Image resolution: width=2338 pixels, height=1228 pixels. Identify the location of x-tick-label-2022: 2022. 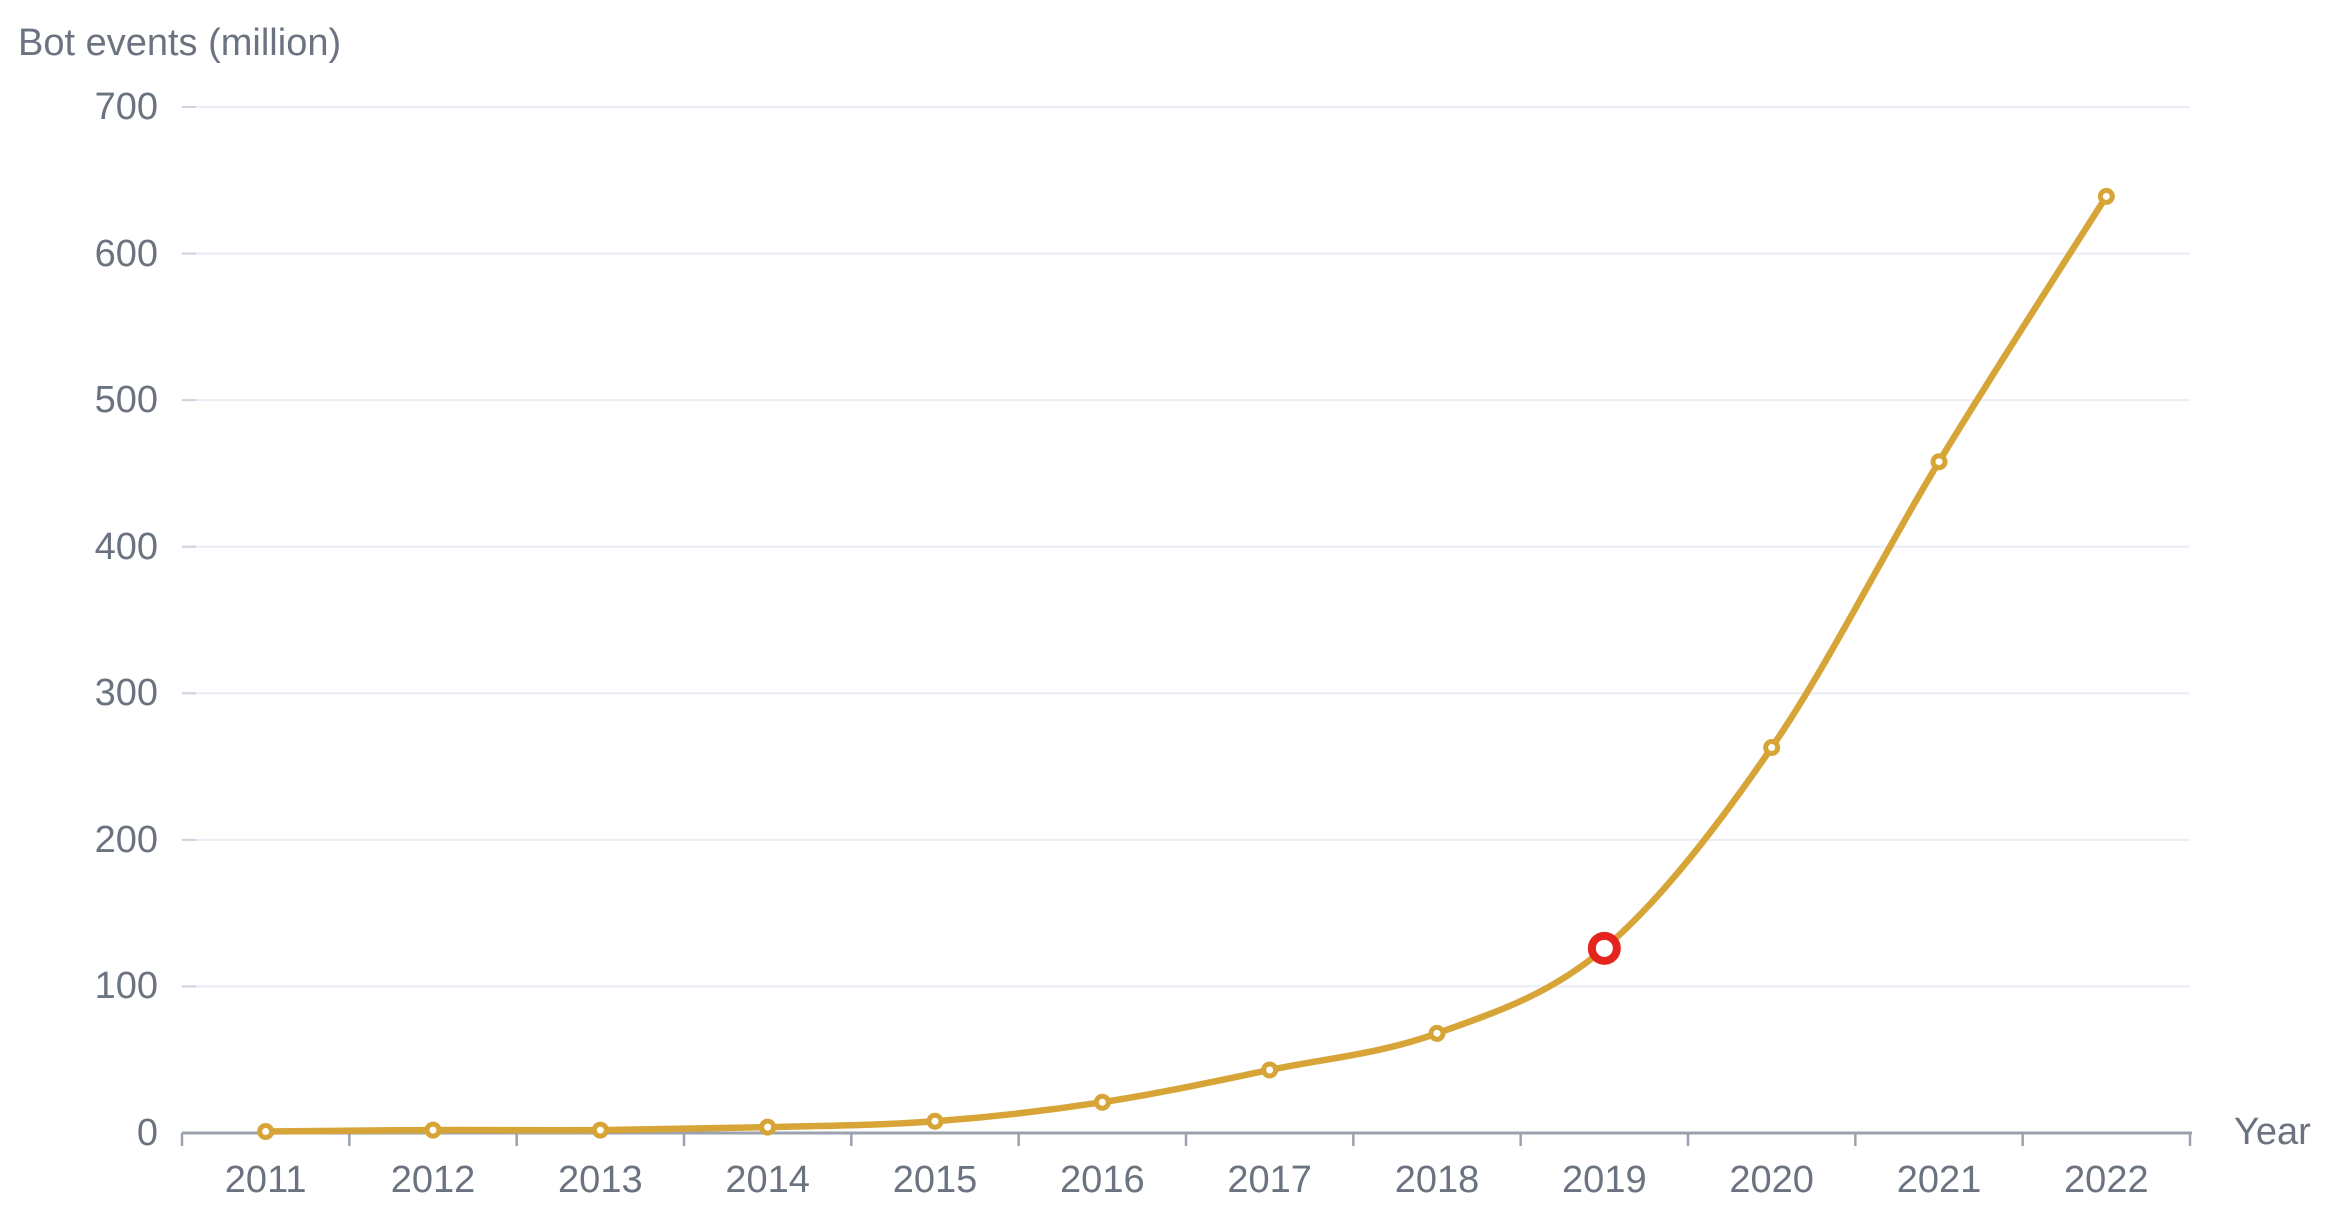
(2106, 1180).